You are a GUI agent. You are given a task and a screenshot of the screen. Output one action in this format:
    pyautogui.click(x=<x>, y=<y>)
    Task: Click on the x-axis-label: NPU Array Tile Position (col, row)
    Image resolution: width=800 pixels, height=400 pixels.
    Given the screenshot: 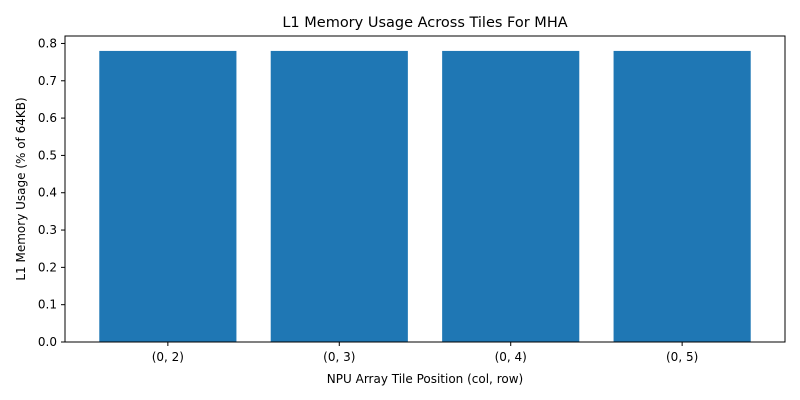 What is the action you would take?
    pyautogui.click(x=425, y=379)
    